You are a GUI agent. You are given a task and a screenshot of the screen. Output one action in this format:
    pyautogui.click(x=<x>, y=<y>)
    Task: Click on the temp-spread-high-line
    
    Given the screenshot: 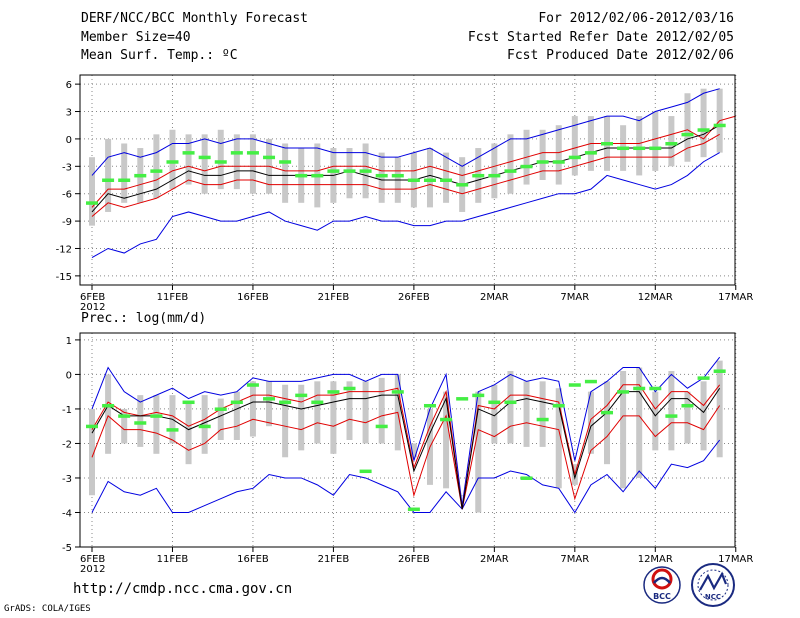 What is the action you would take?
    pyautogui.click(x=413, y=161)
    